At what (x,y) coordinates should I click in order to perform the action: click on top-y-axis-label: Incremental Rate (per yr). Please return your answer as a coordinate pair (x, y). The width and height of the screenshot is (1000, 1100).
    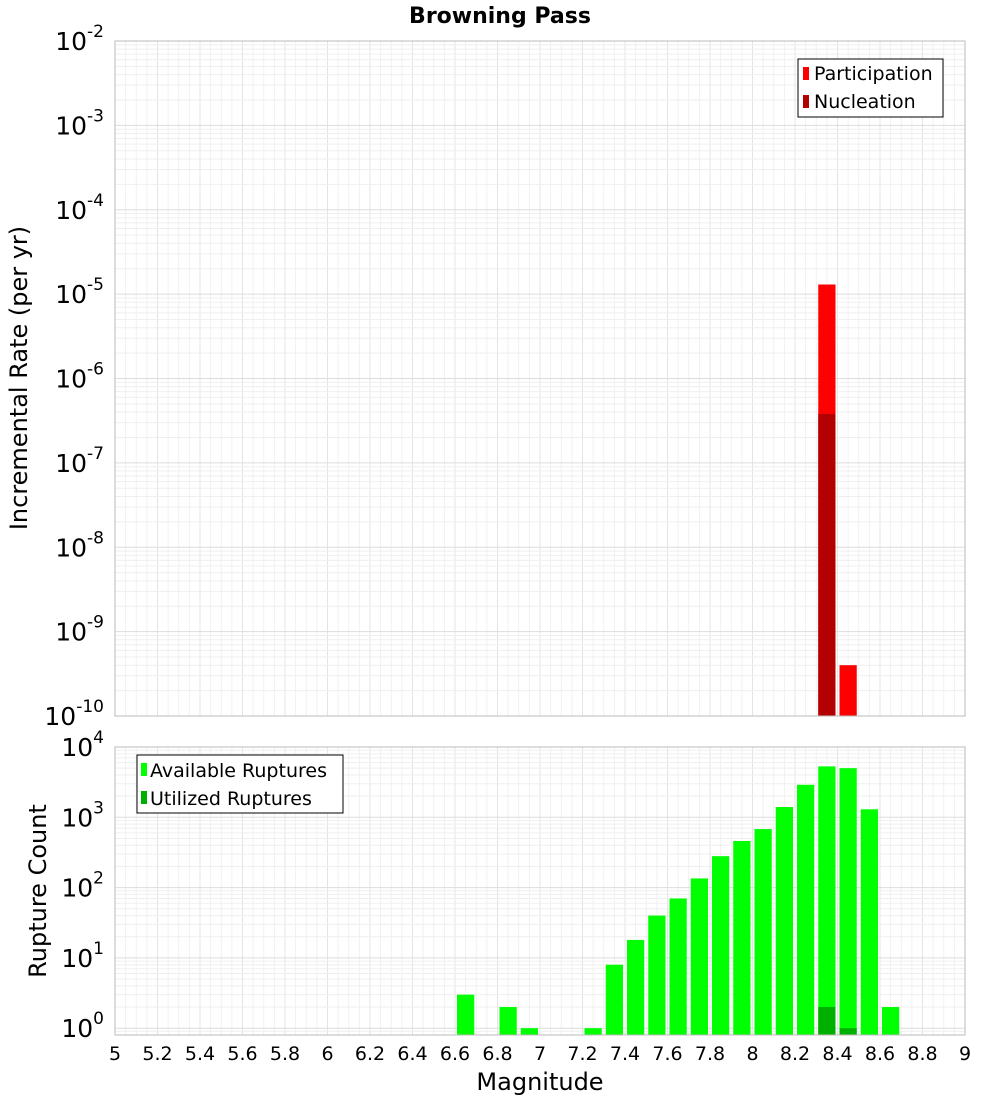
    Looking at the image, I should click on (19, 378).